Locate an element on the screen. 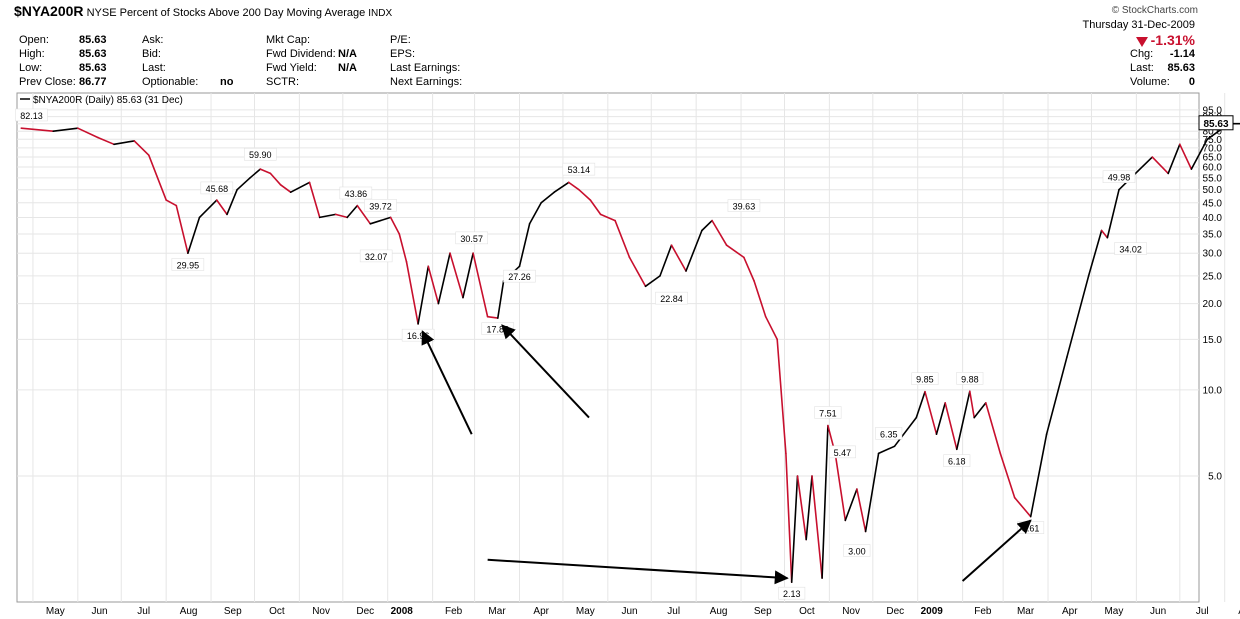 The width and height of the screenshot is (1240, 619). annotation-label: 39.63 is located at coordinates (744, 207).